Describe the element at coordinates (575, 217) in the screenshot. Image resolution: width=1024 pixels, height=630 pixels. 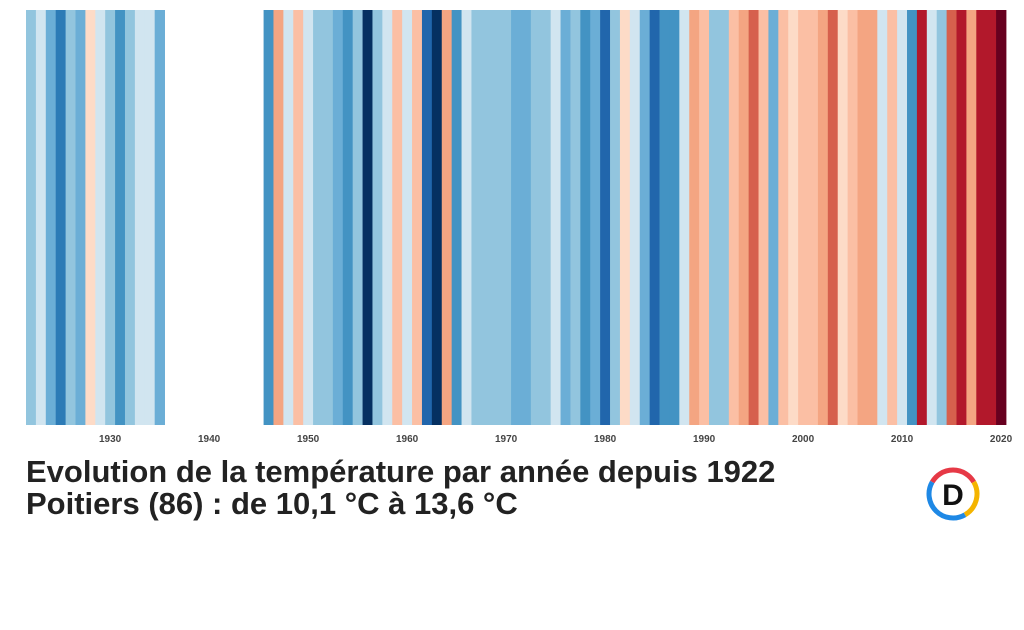
I see `stripe-1977` at that location.